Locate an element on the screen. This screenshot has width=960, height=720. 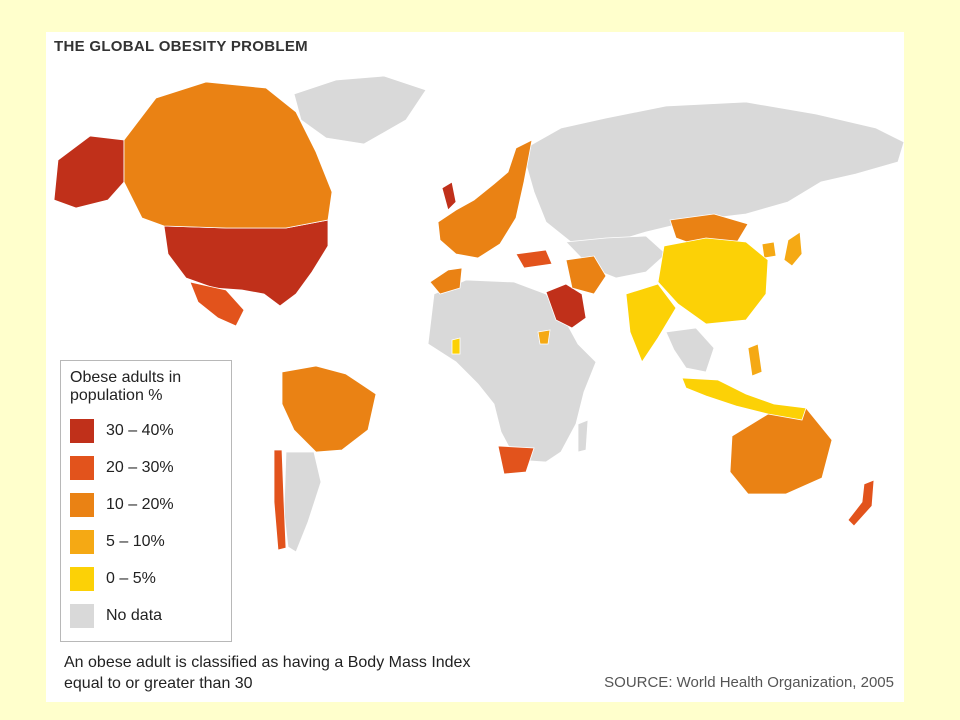
uk-region is located at coordinates (449, 196).